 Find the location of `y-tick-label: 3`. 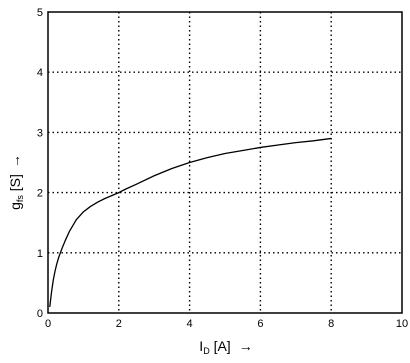

y-tick-label: 3 is located at coordinates (40, 133).